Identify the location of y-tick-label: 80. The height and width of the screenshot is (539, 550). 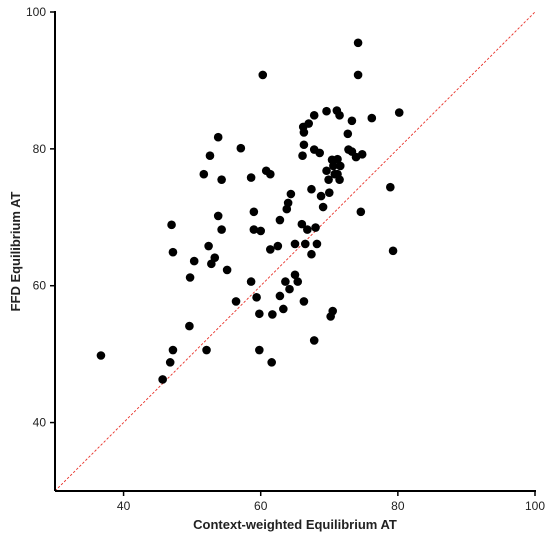
(40, 149).